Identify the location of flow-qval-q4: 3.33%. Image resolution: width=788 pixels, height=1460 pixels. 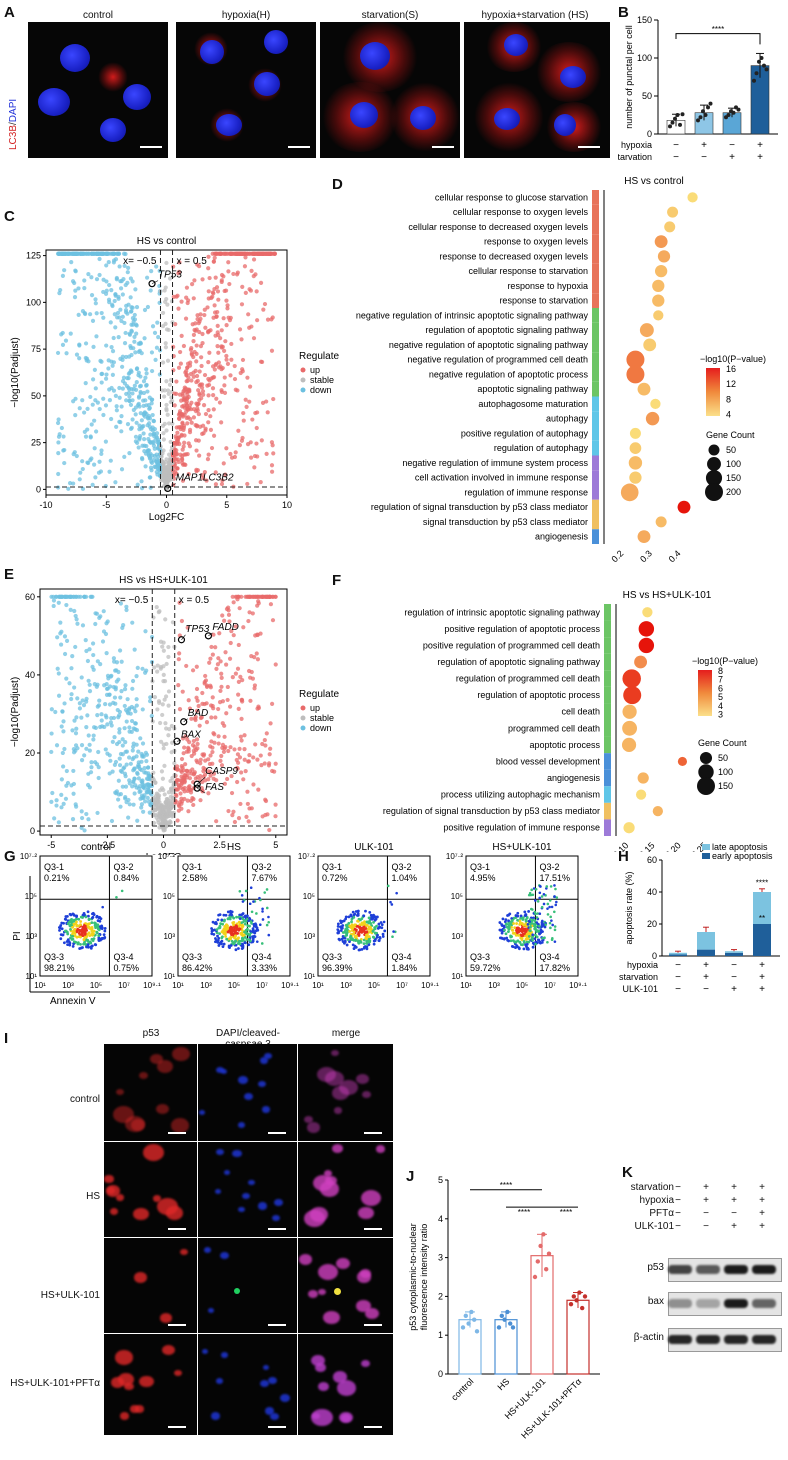
(264, 968).